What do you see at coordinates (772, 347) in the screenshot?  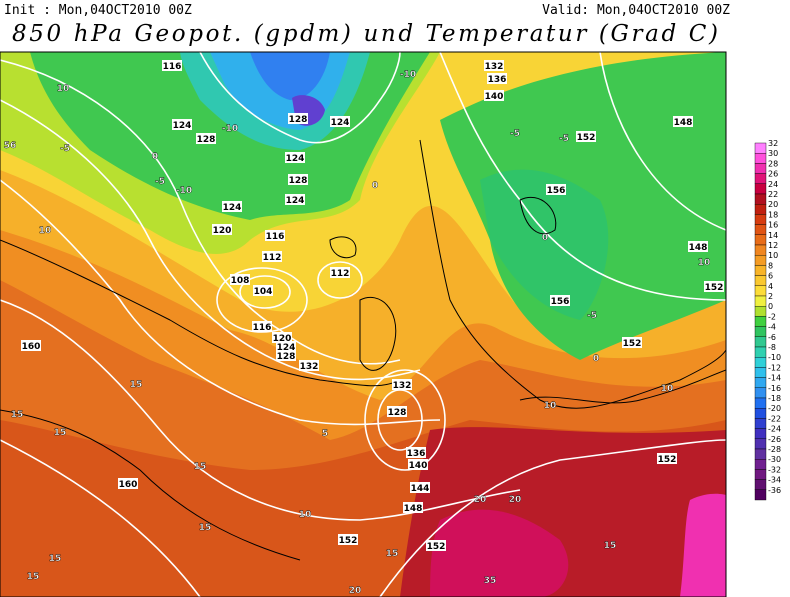 I see `colorbar-label: -8` at bounding box center [772, 347].